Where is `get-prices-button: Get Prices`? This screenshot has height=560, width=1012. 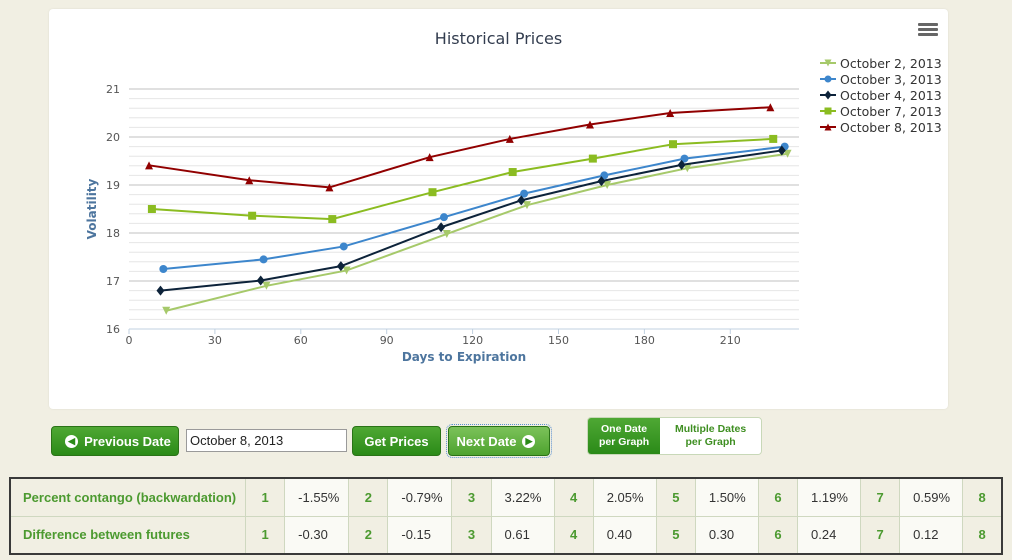 get-prices-button: Get Prices is located at coordinates (396, 441).